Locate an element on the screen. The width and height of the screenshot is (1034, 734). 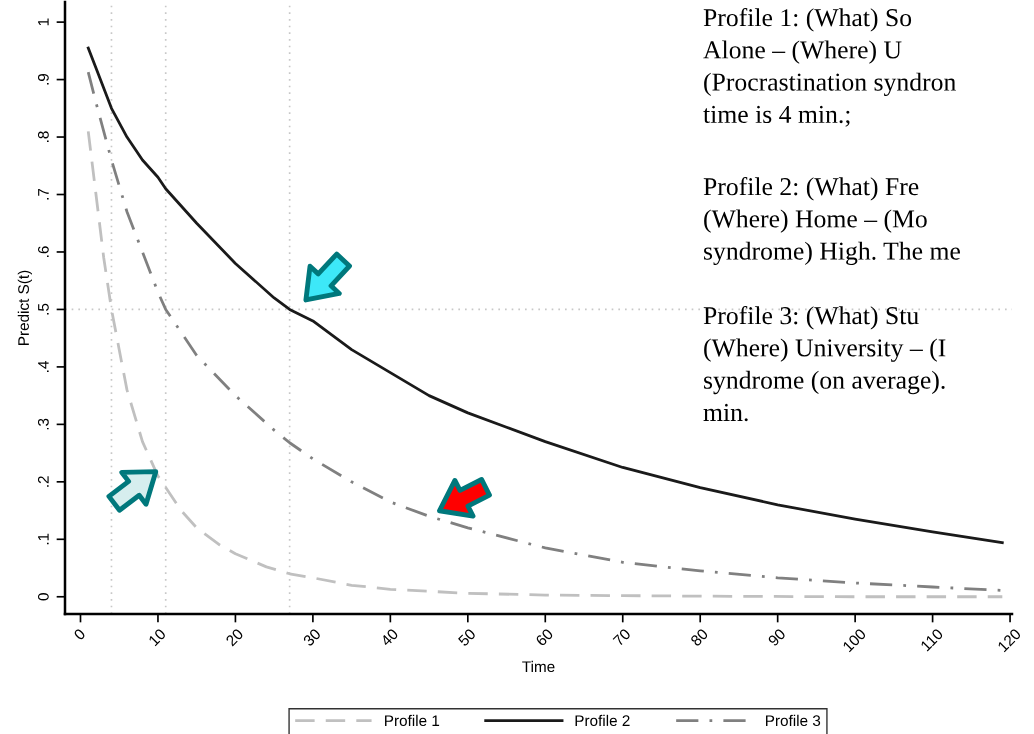
y-tick-label: .9 is located at coordinates (43, 79).